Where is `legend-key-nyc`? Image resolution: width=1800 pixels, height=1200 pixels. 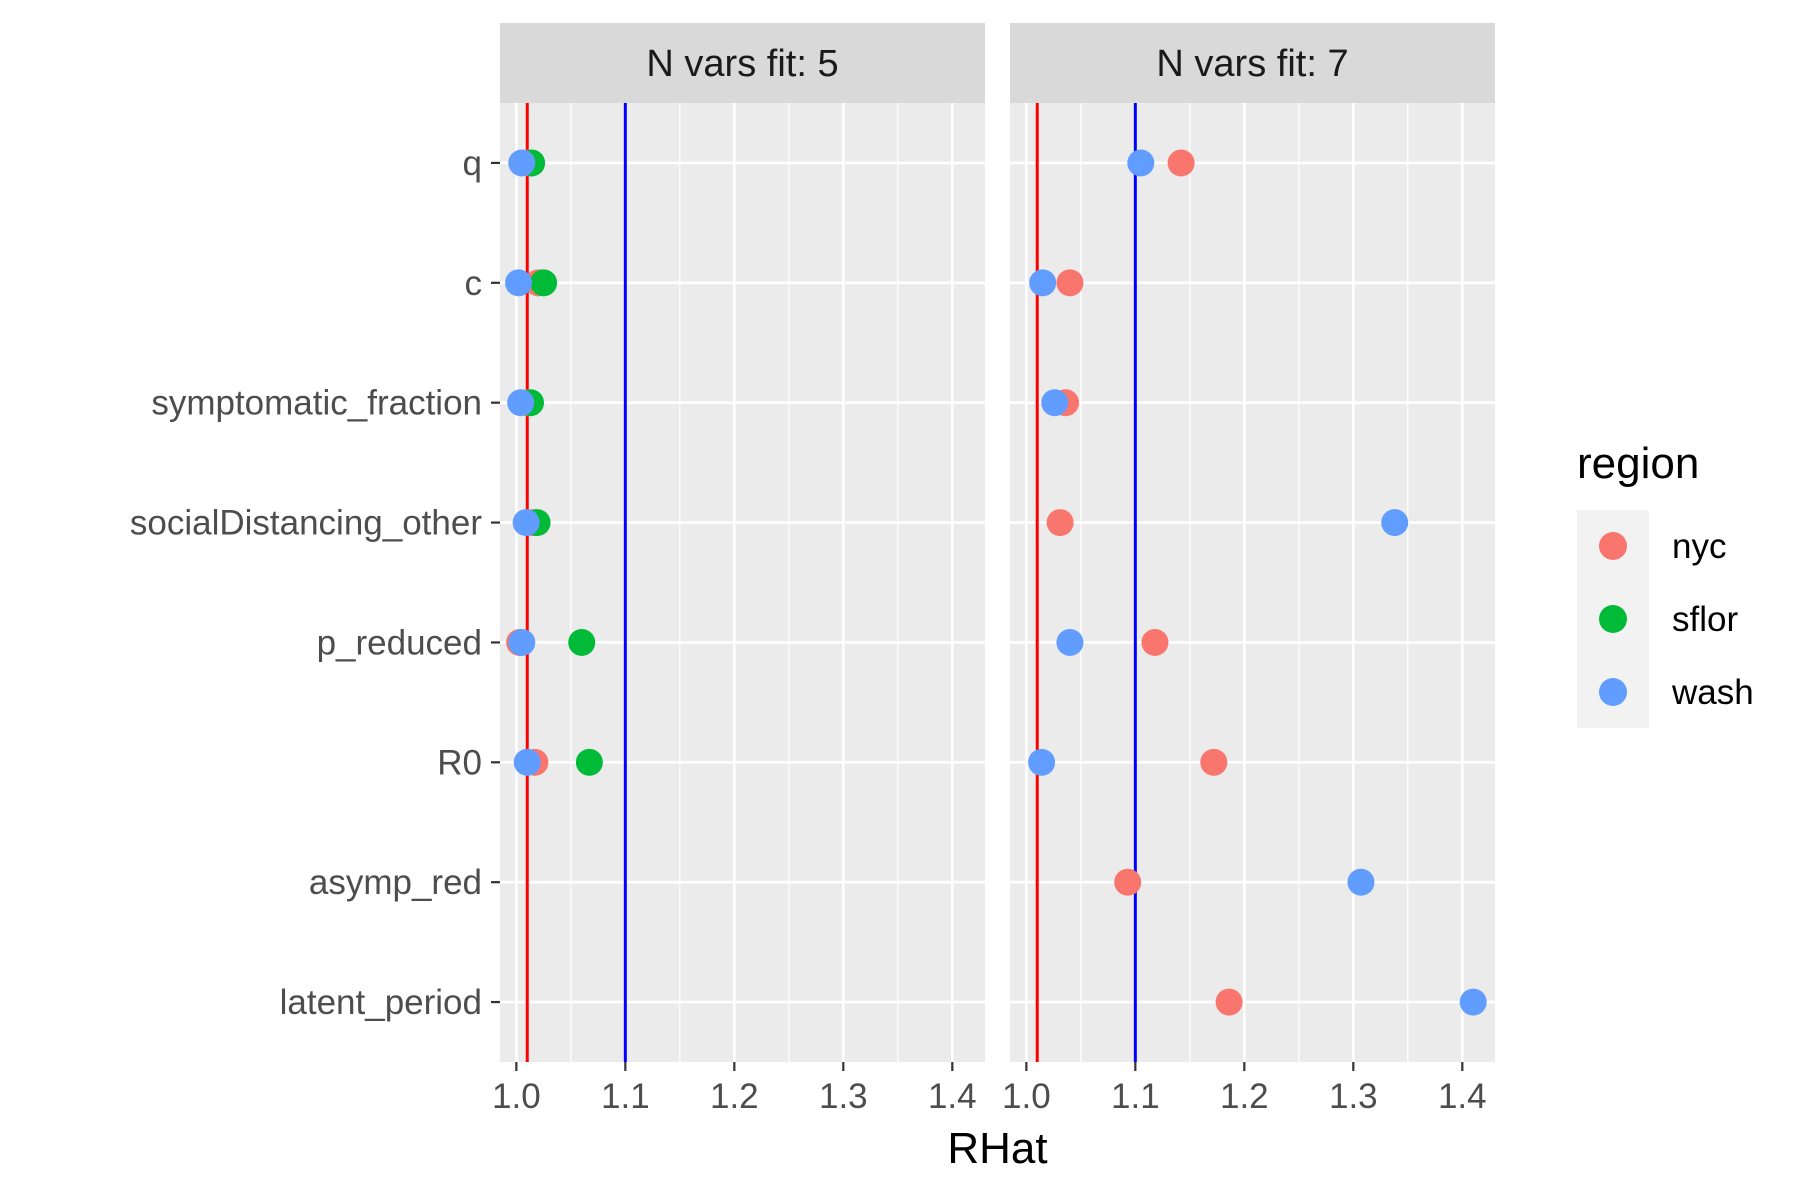
legend-key-nyc is located at coordinates (1613, 546).